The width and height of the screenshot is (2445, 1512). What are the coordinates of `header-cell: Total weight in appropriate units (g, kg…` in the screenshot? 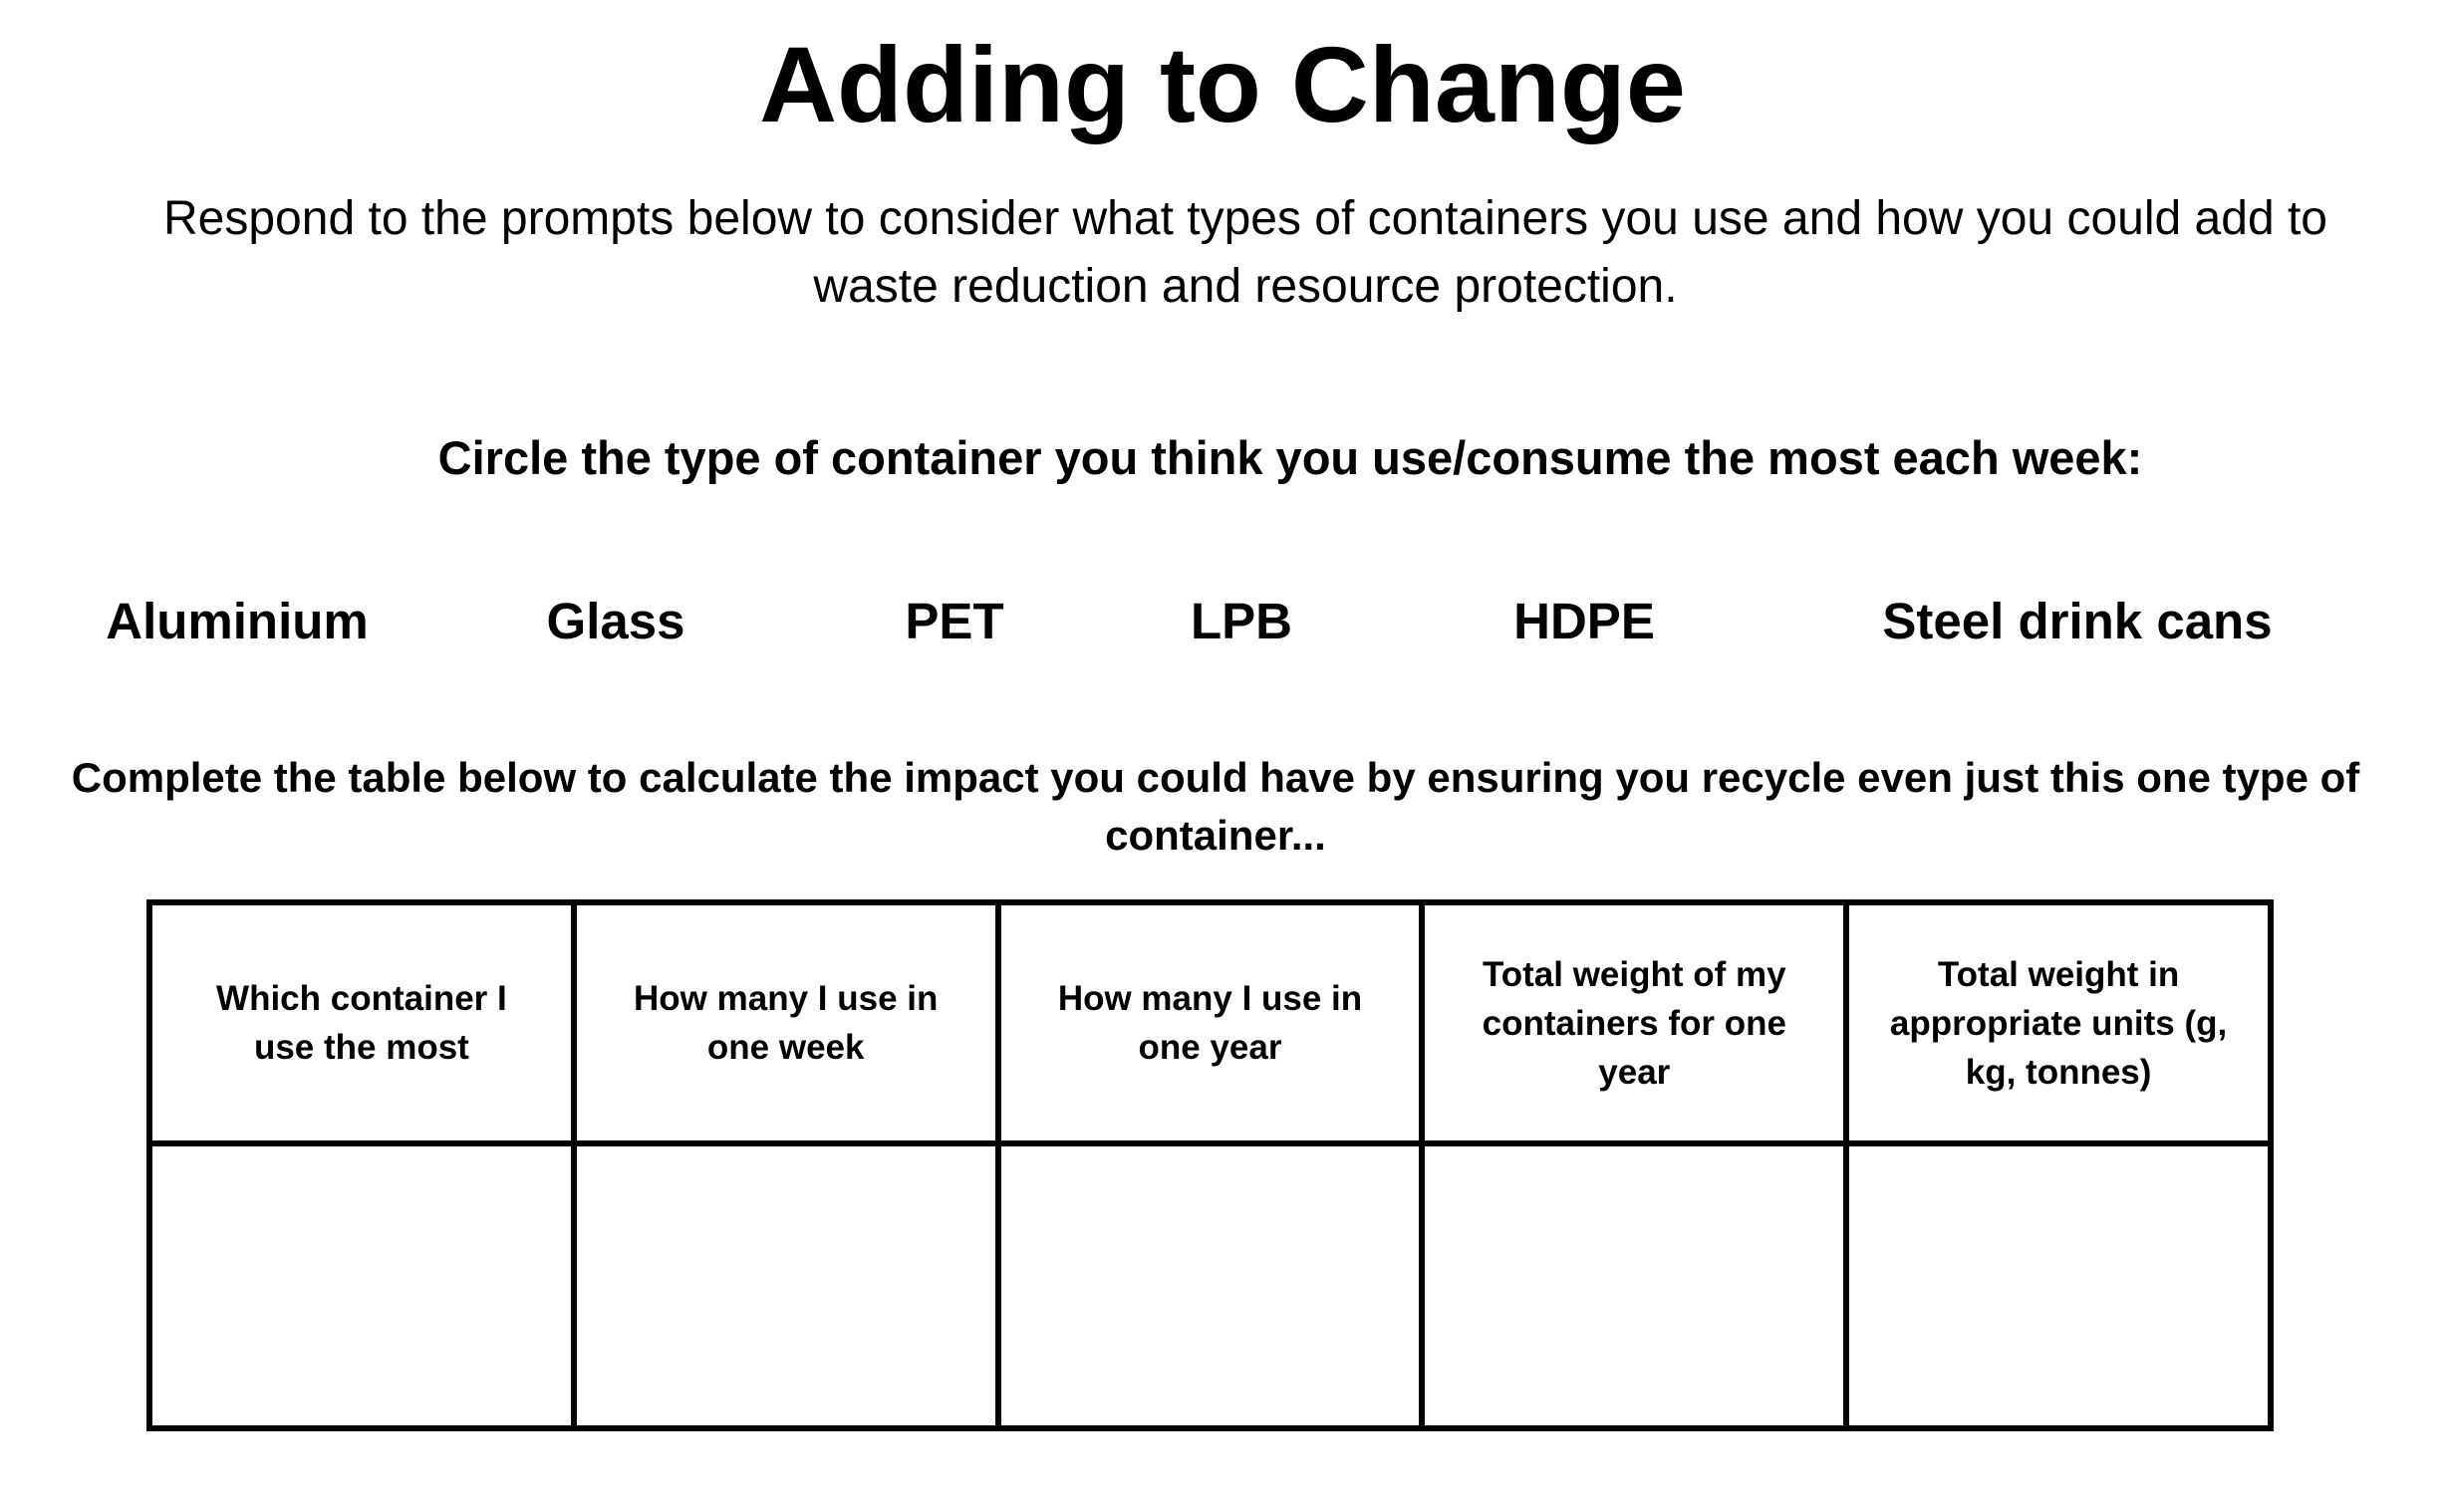 It's located at (2058, 1023).